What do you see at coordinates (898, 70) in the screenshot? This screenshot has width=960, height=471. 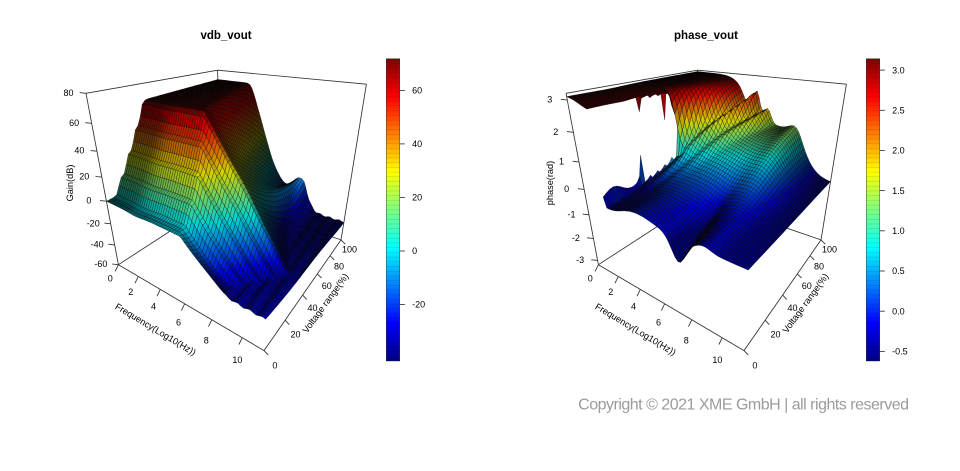 I see `svg-text: 3.0` at bounding box center [898, 70].